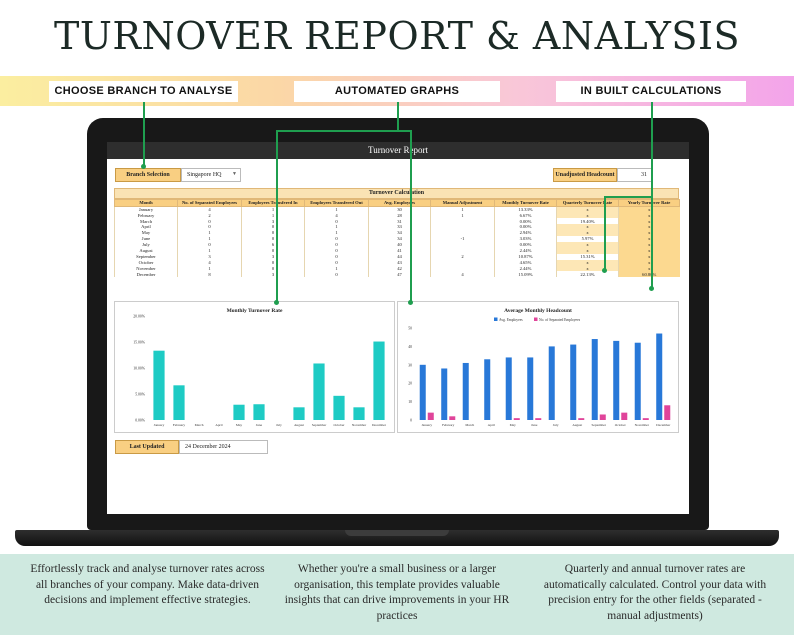 This screenshot has width=794, height=635. Describe the element at coordinates (399, 209) in the screenshot. I see `table-cell: 30` at that location.